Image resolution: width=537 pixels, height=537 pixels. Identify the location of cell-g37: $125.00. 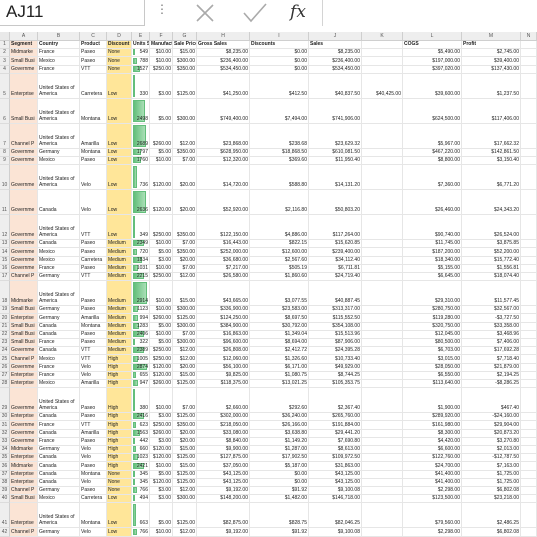
(185, 474).